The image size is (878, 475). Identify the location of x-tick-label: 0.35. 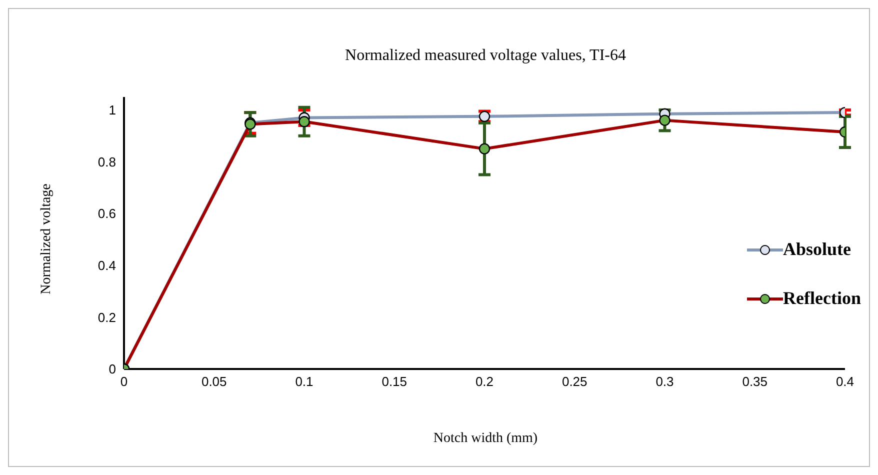
(755, 382).